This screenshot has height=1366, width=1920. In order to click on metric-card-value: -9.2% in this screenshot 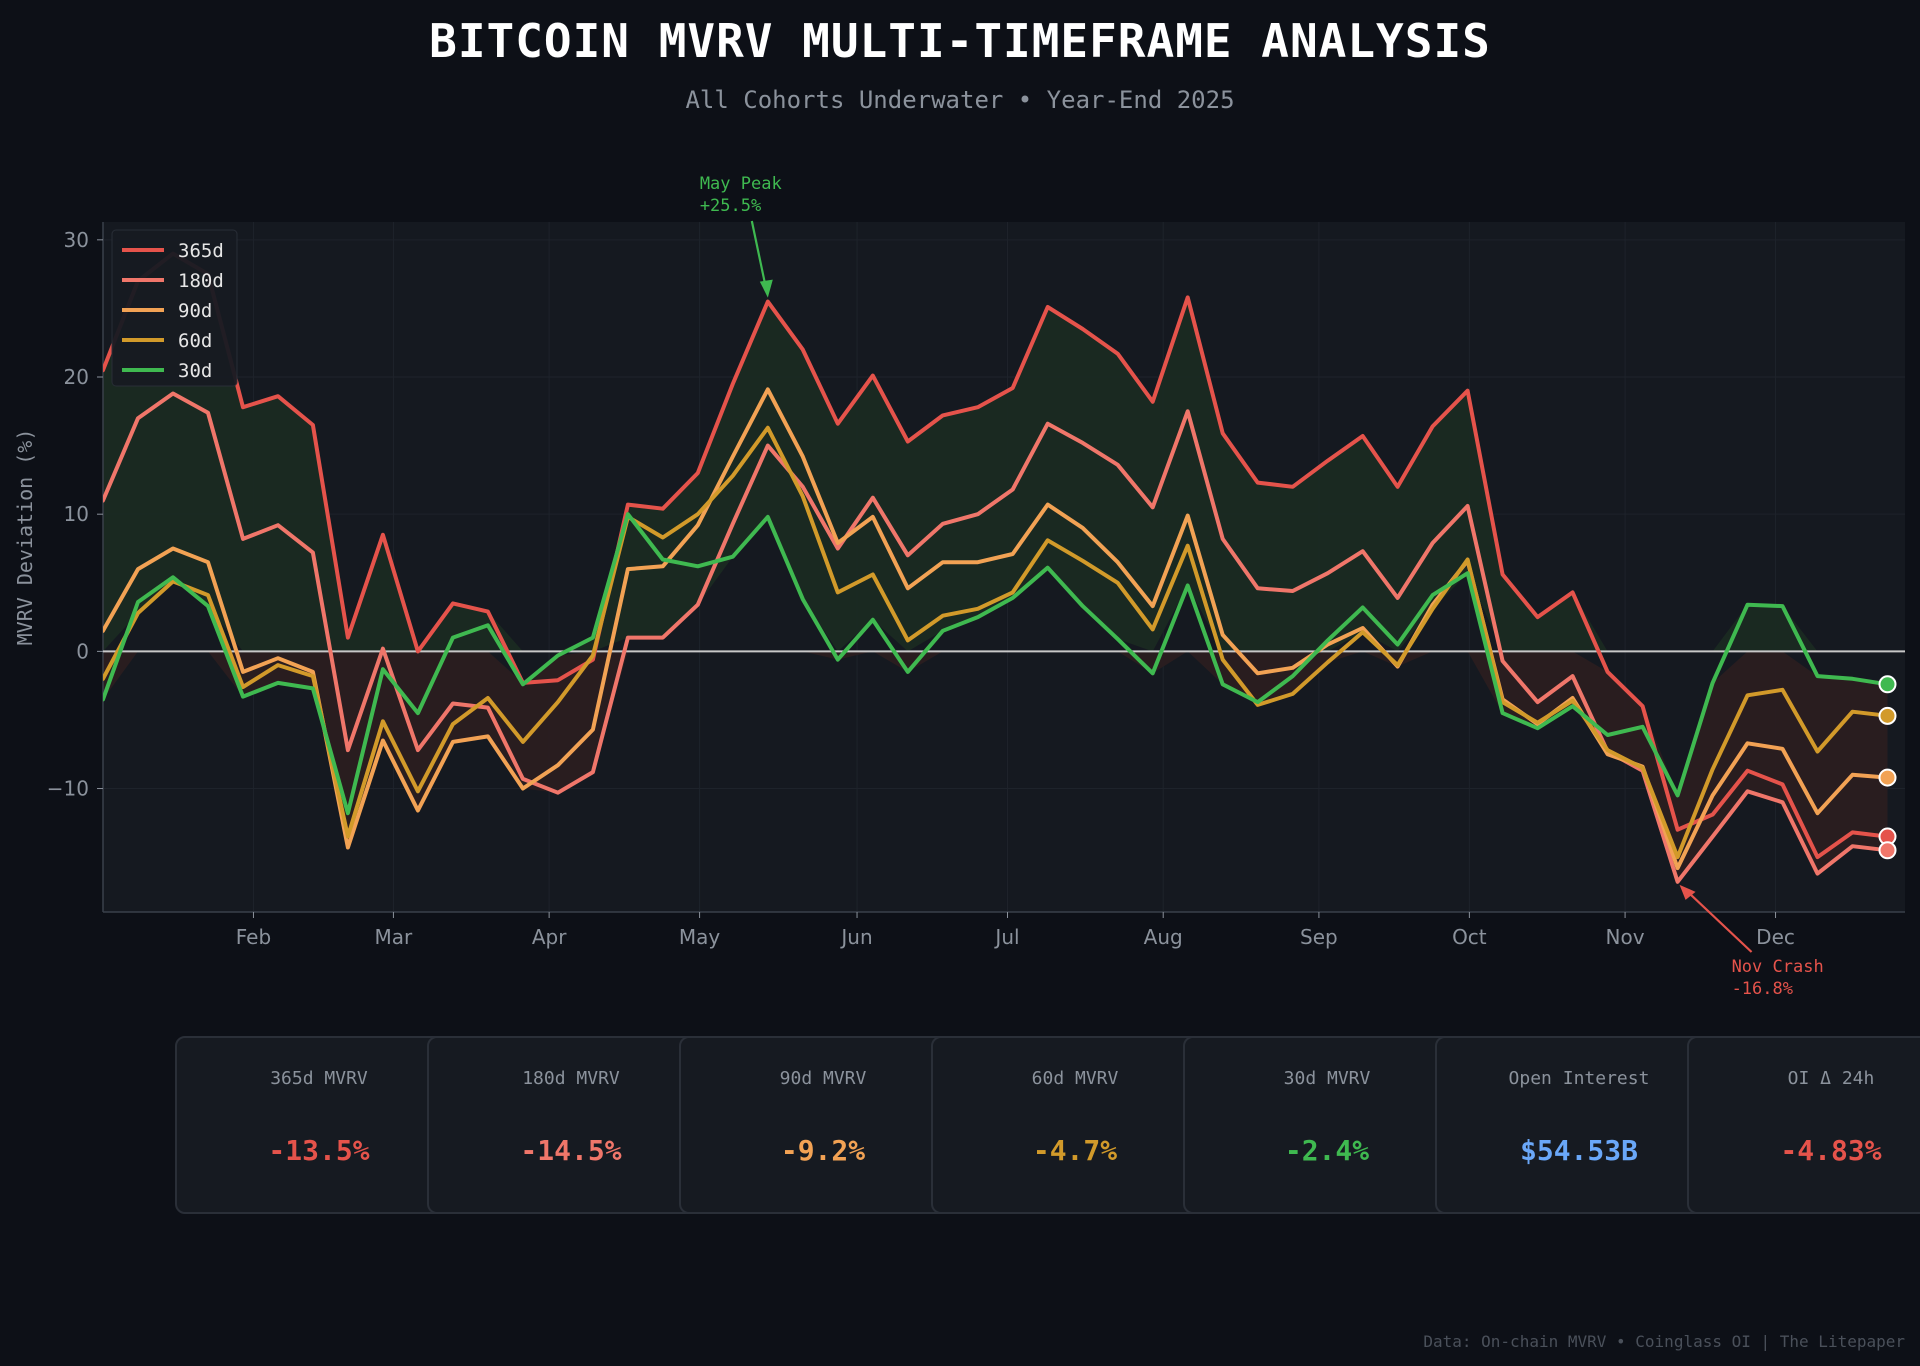, I will do `click(823, 1150)`.